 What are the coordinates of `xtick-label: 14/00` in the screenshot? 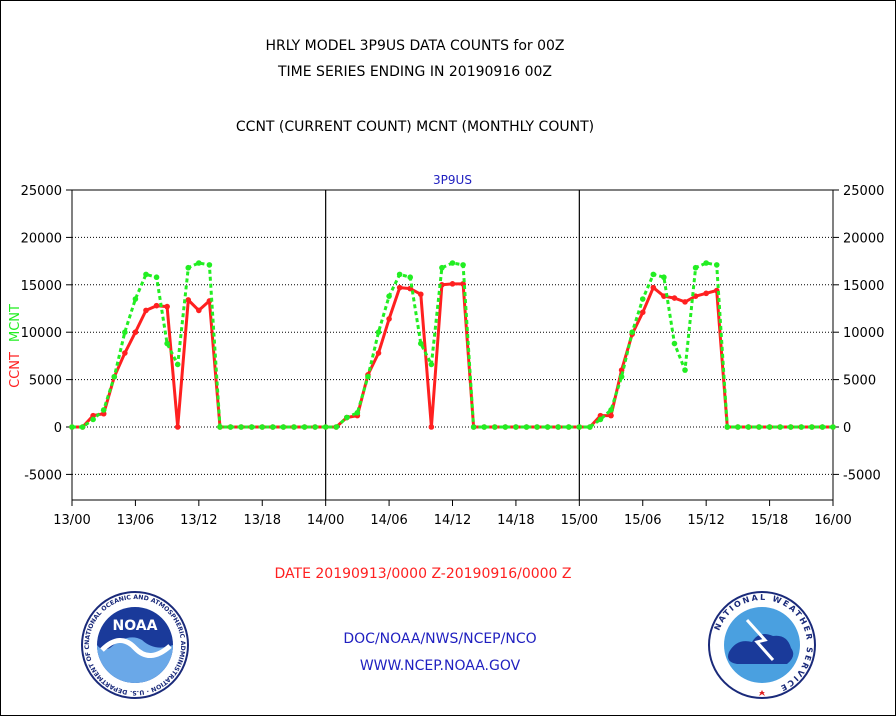 It's located at (325, 520).